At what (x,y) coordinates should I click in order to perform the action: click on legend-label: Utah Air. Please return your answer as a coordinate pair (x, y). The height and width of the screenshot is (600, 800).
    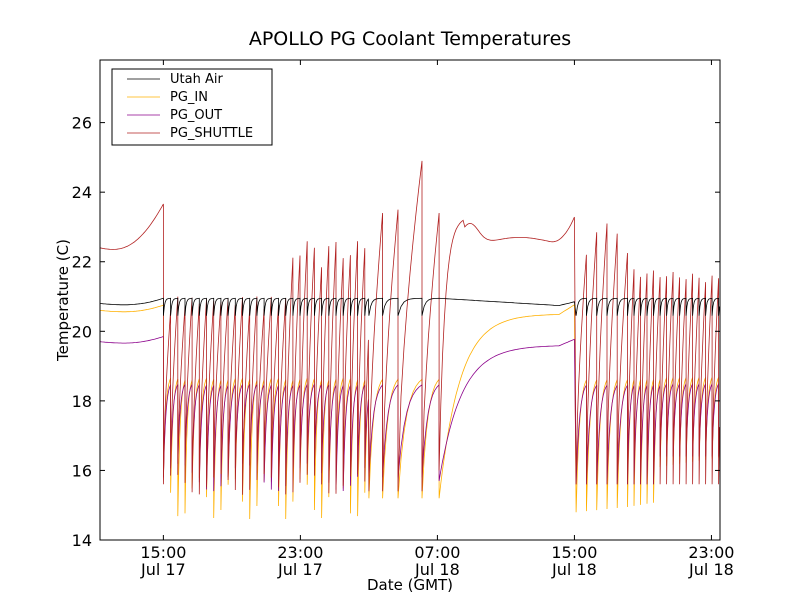
    Looking at the image, I should click on (196, 79).